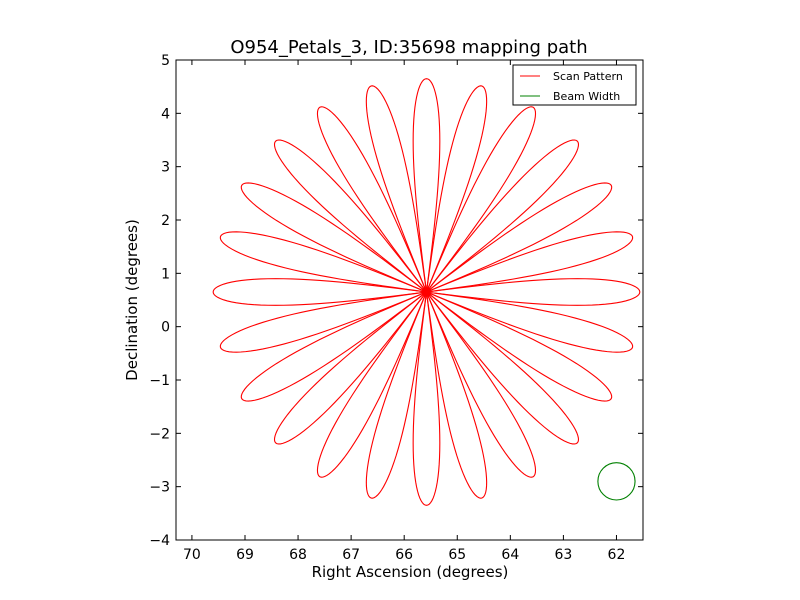  Describe the element at coordinates (192, 555) in the screenshot. I see `x-tick-label: 70` at that location.